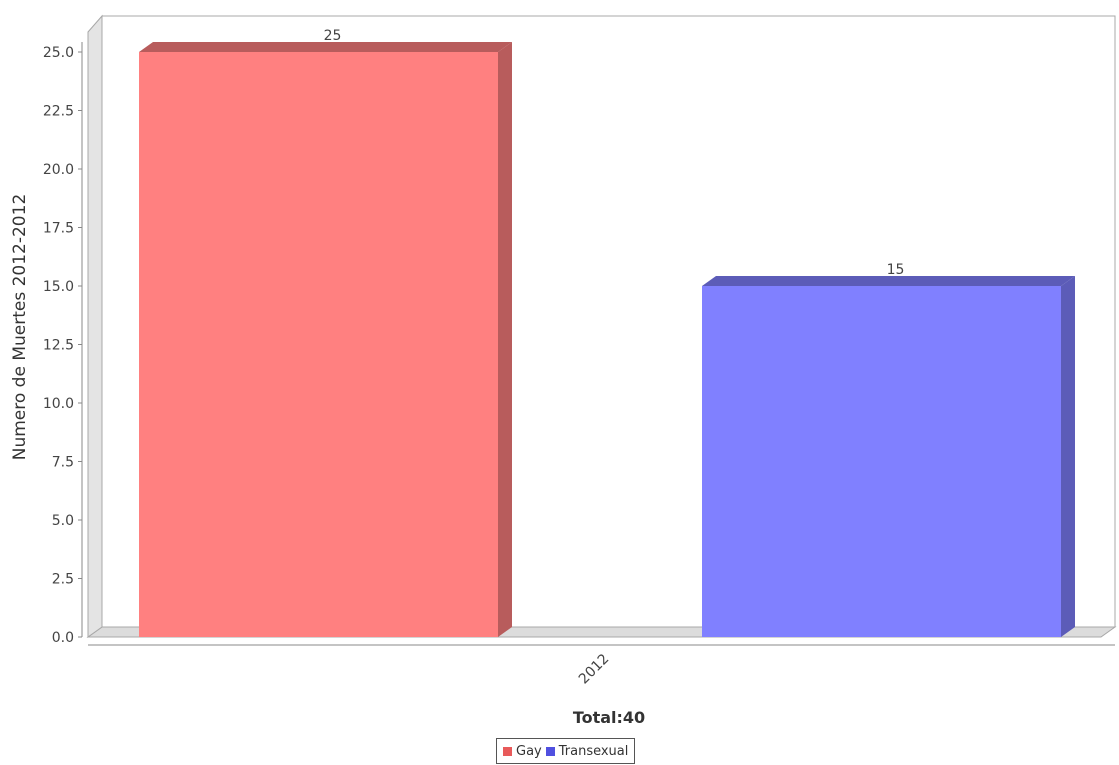 The height and width of the screenshot is (765, 1119). What do you see at coordinates (609, 717) in the screenshot?
I see `x-axis-title: Total:40` at bounding box center [609, 717].